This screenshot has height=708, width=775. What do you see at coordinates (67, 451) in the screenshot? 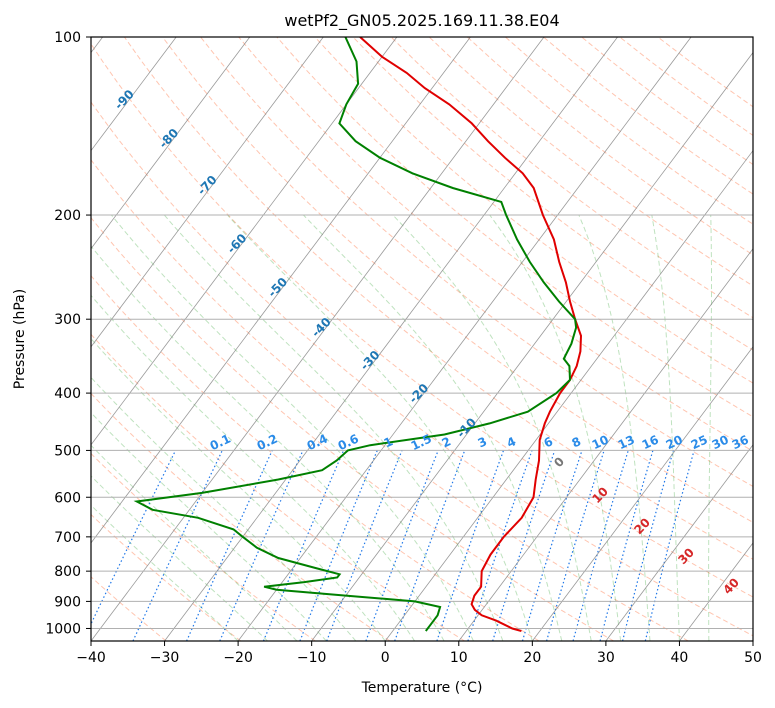
I see `y-tick-label: 500` at bounding box center [67, 451].